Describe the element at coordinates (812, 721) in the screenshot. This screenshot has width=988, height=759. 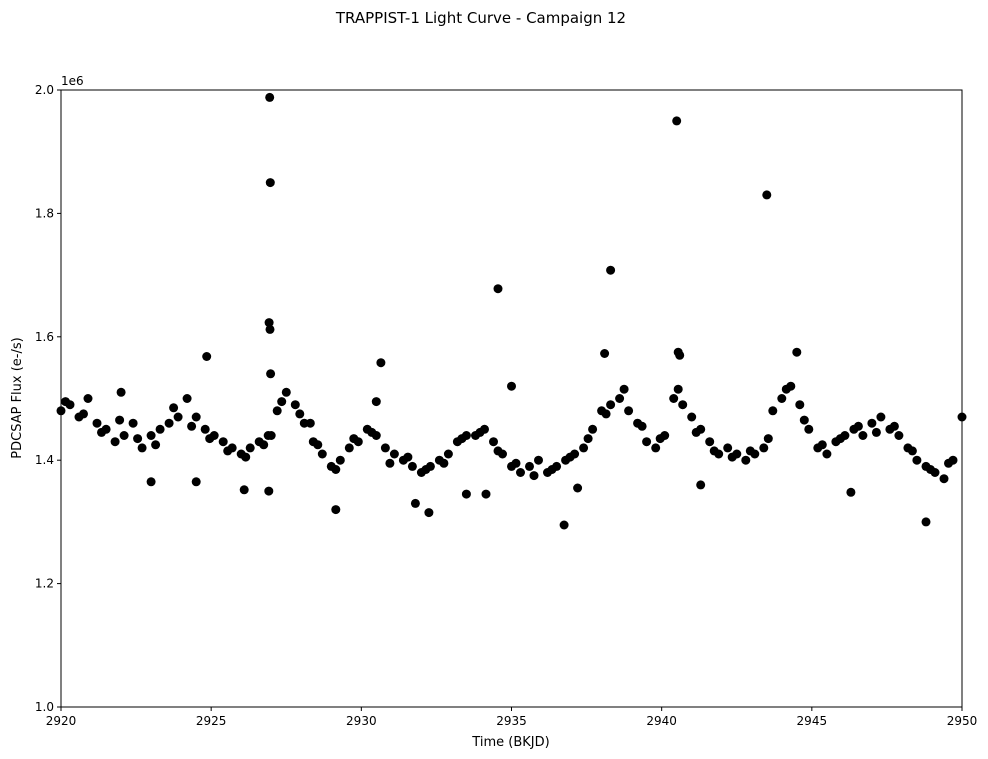
I see `x-tick-label: 2945` at that location.